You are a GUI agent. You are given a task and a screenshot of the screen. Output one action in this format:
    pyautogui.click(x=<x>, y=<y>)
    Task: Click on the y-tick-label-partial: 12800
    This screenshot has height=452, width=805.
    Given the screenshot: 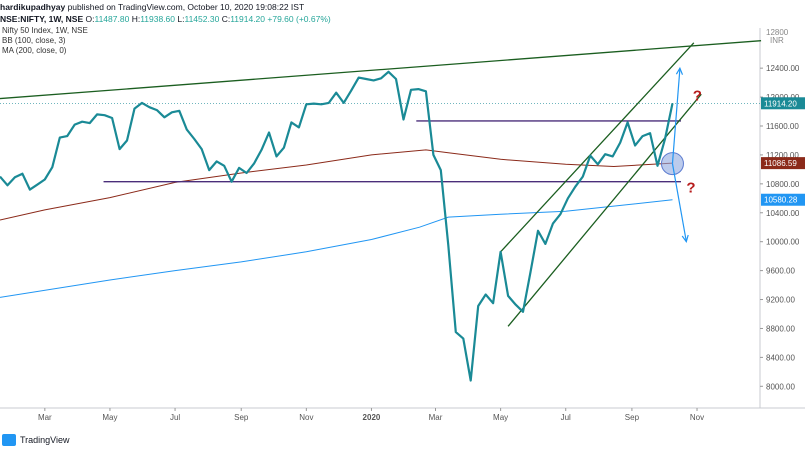 What is the action you would take?
    pyautogui.click(x=777, y=32)
    